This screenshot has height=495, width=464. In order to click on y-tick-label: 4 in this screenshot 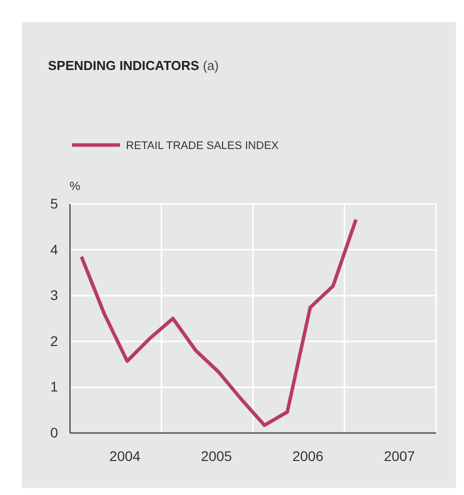, I will do `click(54, 249)`.